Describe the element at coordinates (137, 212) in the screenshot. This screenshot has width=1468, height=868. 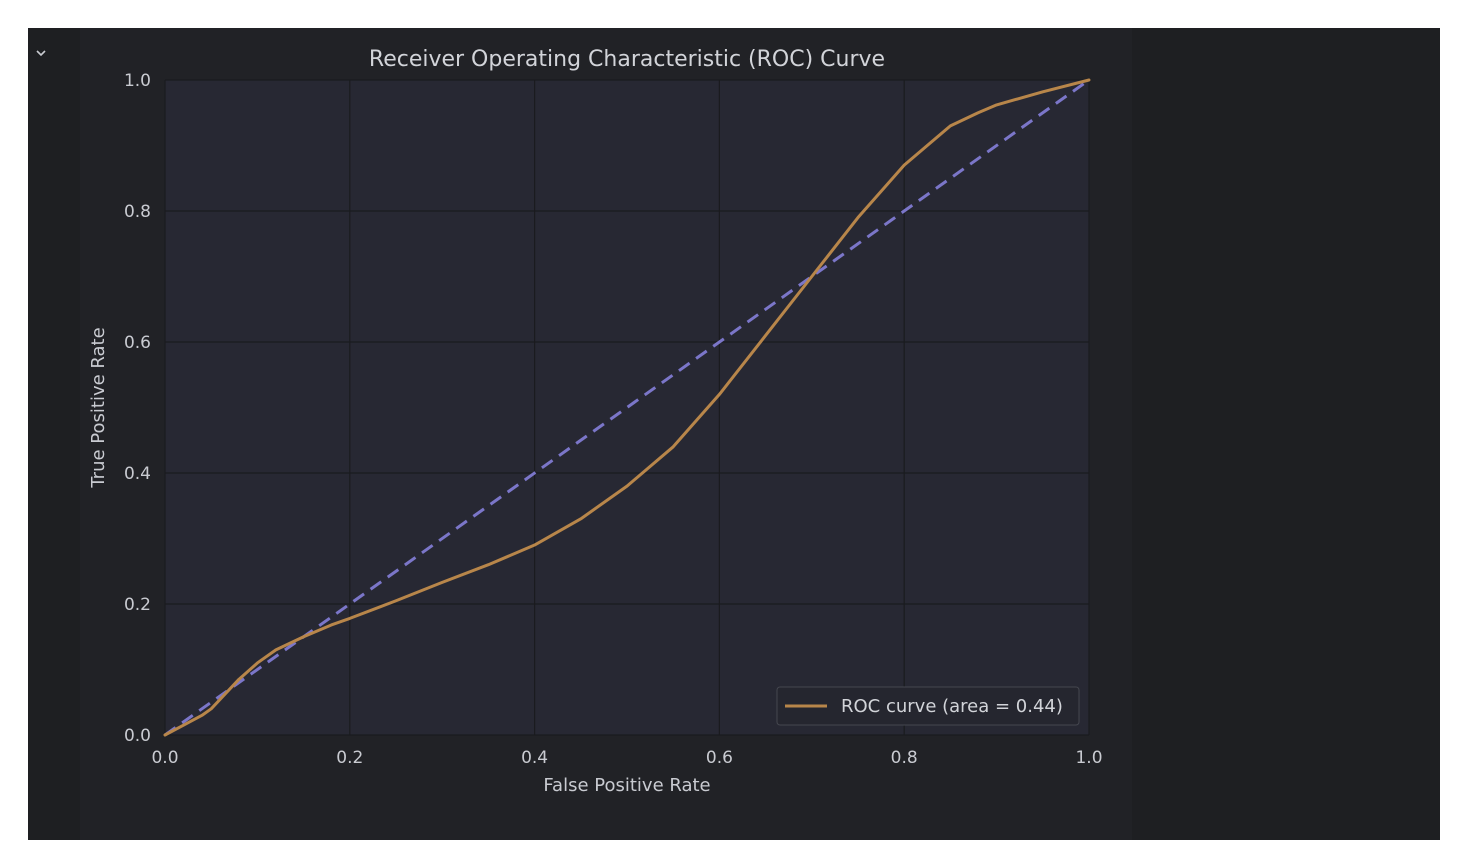
I see `y-tick-label-4: 0.8` at that location.